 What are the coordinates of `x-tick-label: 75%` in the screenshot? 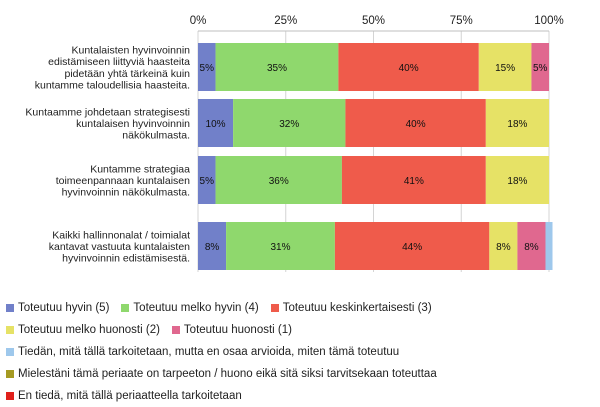 It's located at (461, 21).